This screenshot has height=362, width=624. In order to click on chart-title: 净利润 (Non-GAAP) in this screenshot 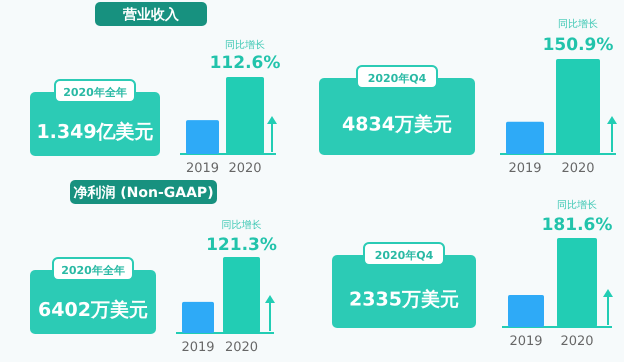, I will do `click(143, 192)`.